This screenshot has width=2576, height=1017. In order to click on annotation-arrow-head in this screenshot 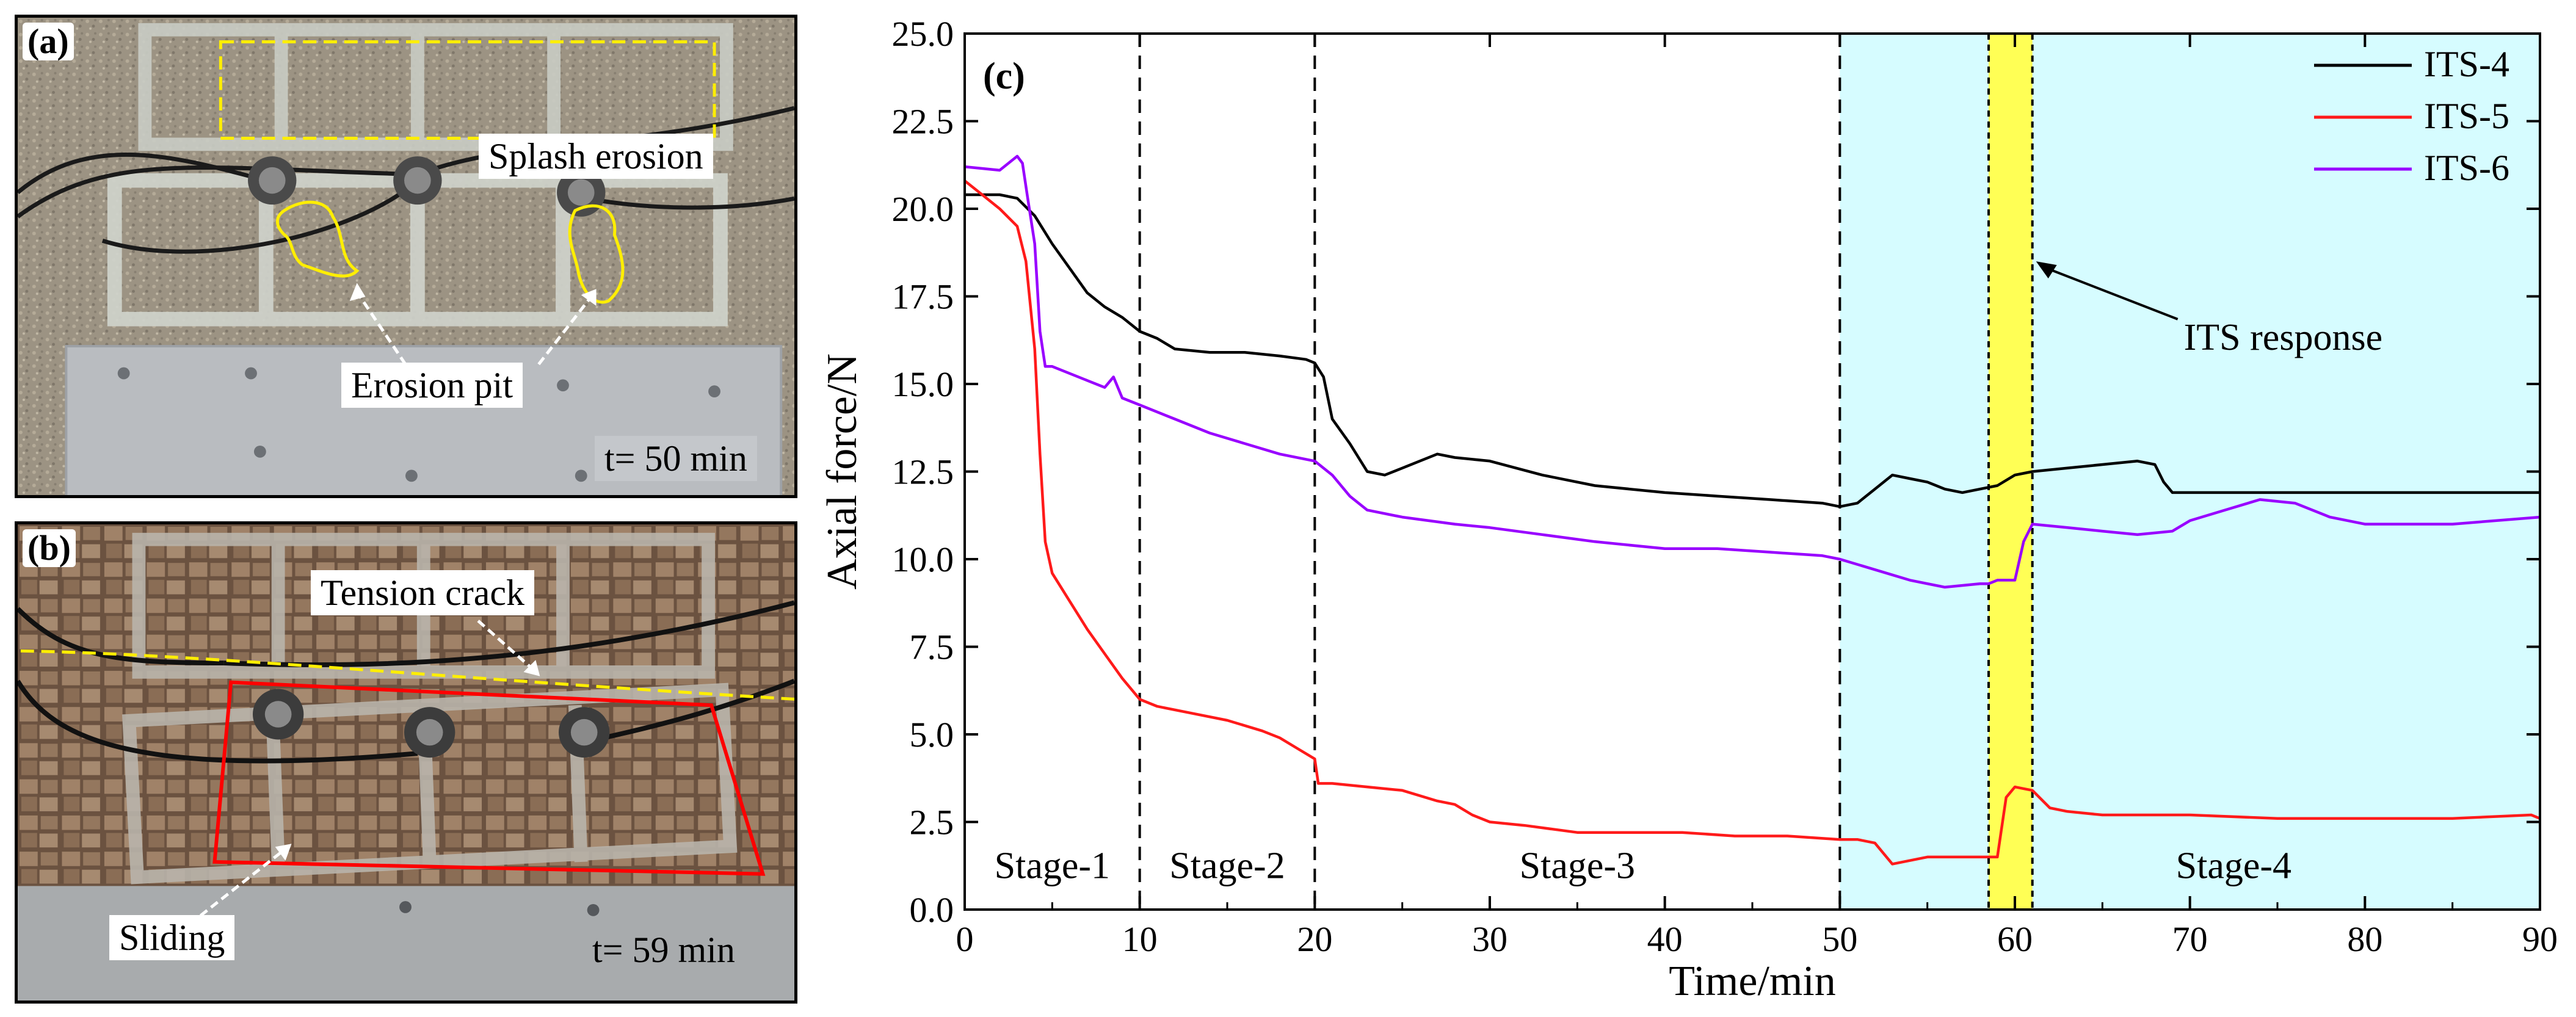, I will do `click(2046, 270)`.